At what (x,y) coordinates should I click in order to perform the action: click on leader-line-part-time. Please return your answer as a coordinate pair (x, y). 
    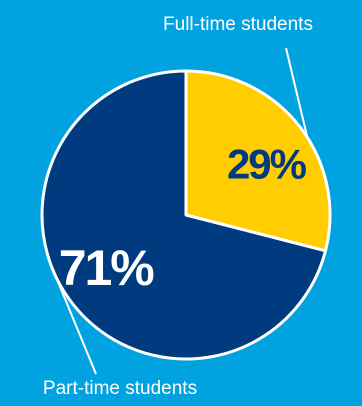
    Looking at the image, I should click on (75, 325).